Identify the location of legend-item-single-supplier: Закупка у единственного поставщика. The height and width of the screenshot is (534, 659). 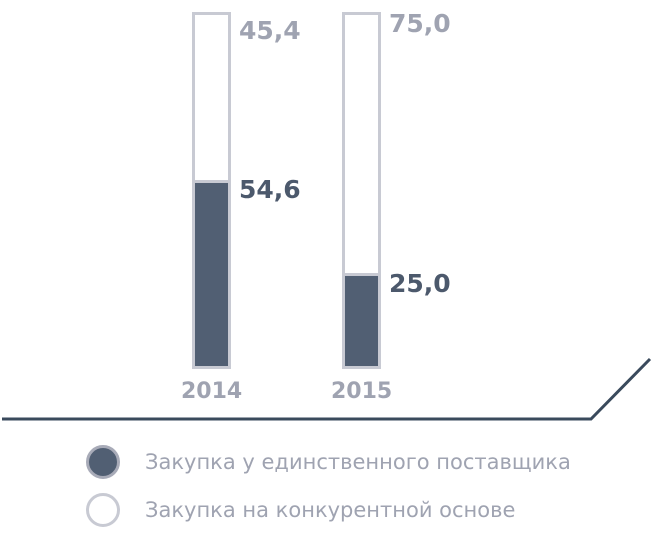
(328, 462).